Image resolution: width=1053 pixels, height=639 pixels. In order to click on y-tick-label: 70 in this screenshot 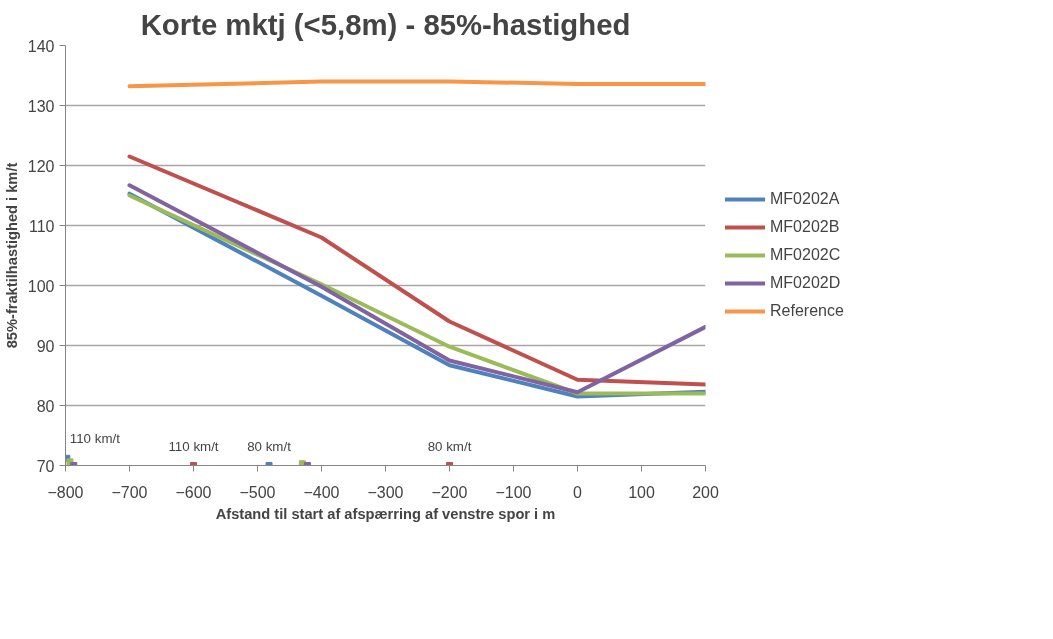, I will do `click(45, 466)`.